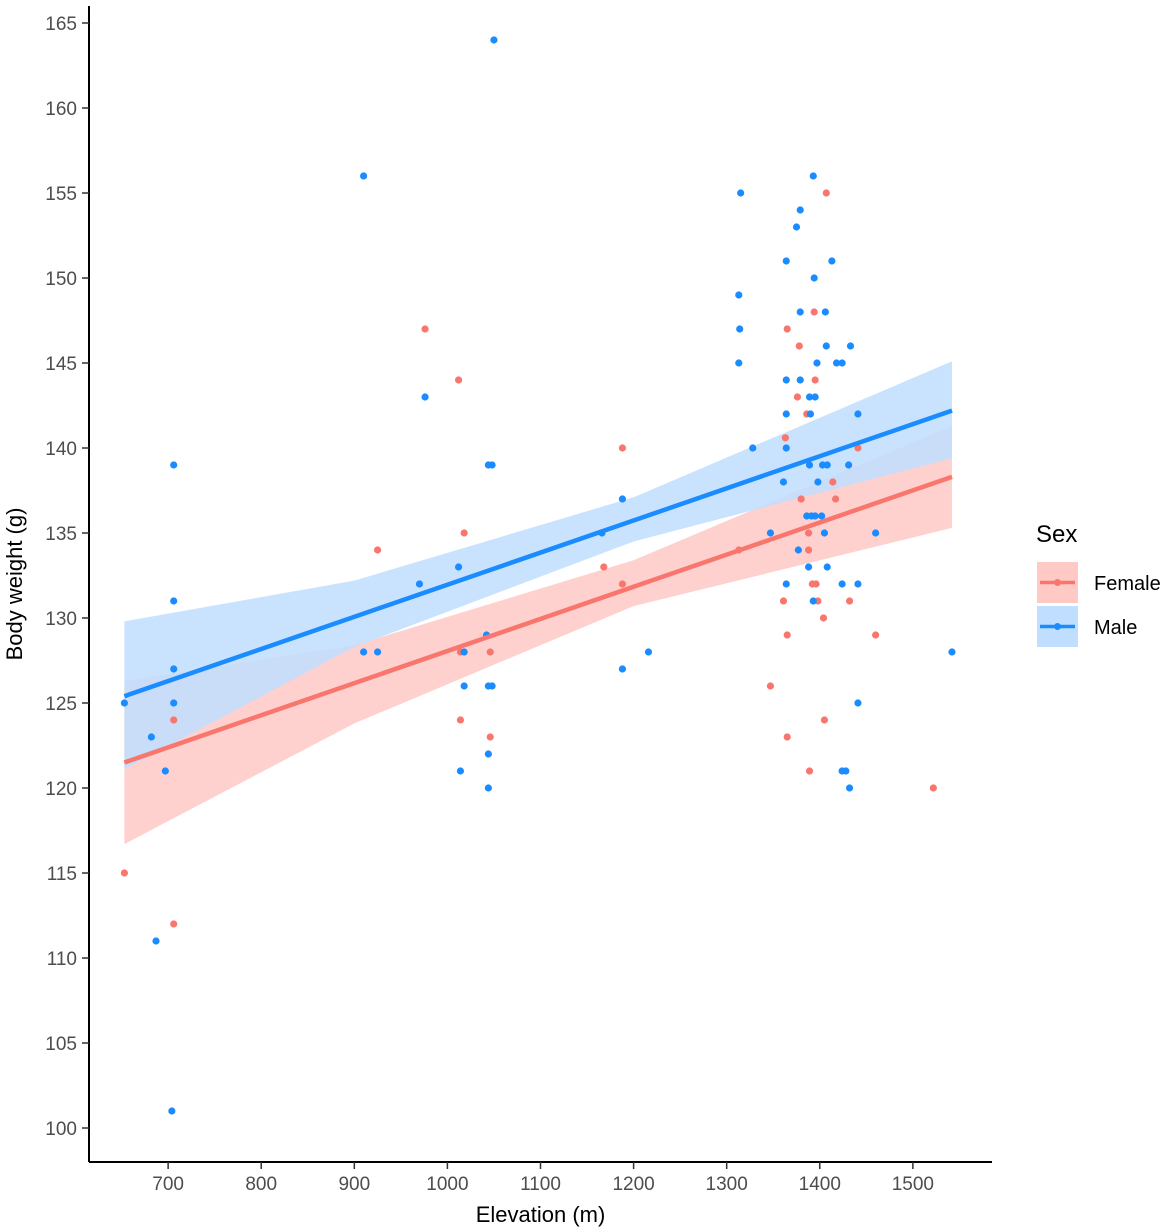 The height and width of the screenshot is (1230, 1171). What do you see at coordinates (14, 584) in the screenshot?
I see `y-axis-title: Body weight (g)` at bounding box center [14, 584].